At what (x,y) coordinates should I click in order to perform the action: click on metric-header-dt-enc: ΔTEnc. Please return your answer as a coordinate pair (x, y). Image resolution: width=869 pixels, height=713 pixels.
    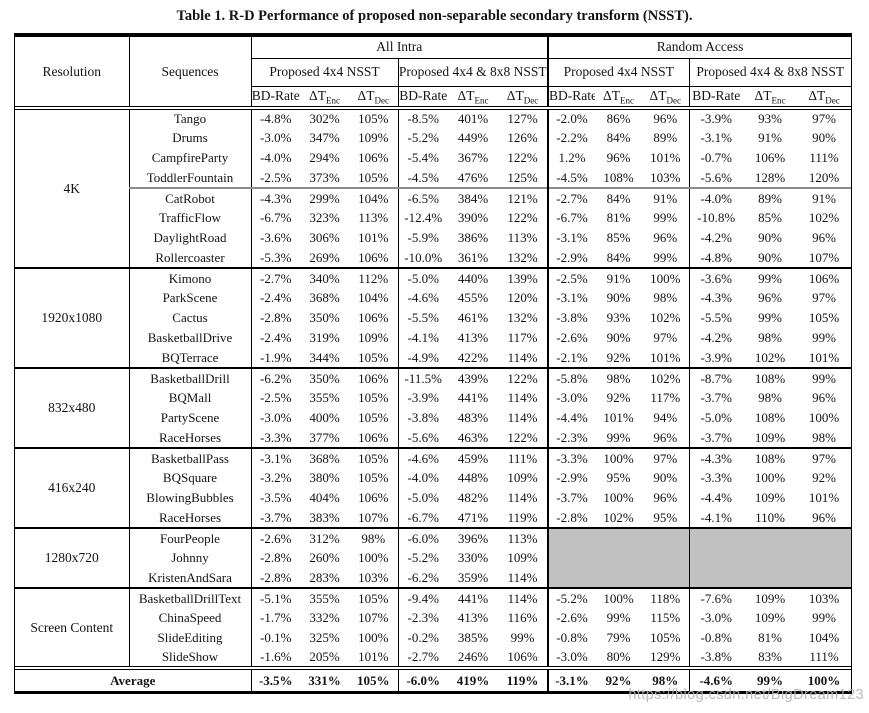
    Looking at the image, I should click on (618, 98).